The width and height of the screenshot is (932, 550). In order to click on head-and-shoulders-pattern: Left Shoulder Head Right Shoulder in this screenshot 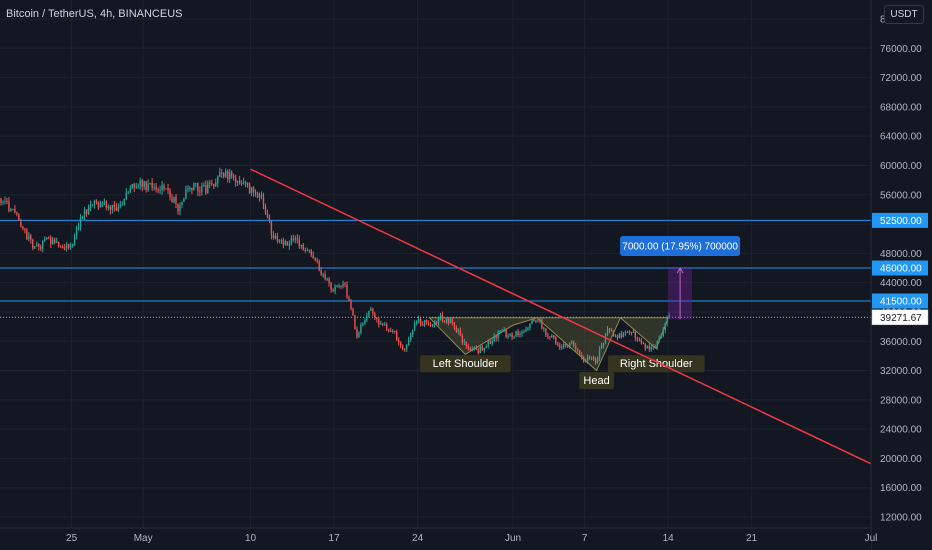, I will do `click(562, 353)`.